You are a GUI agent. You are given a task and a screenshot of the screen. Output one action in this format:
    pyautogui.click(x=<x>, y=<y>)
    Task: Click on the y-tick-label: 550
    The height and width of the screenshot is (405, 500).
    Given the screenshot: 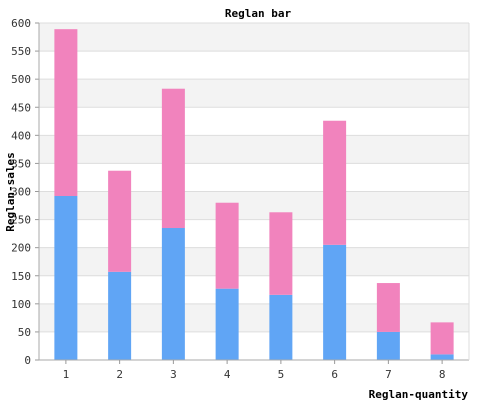 What is the action you would take?
    pyautogui.click(x=21, y=51)
    